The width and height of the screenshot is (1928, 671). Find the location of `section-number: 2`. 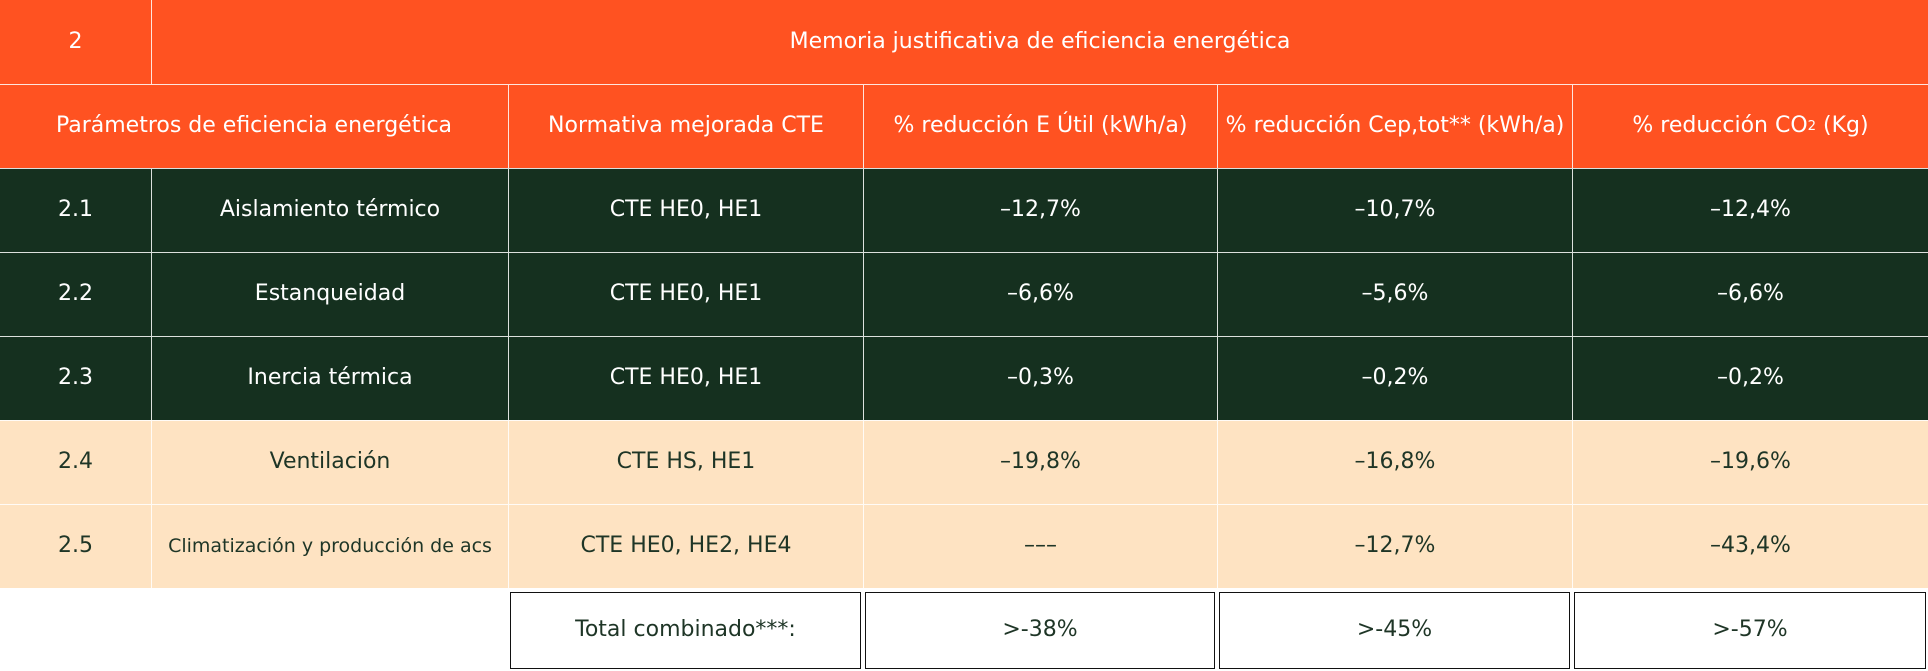

section-number: 2 is located at coordinates (75, 42).